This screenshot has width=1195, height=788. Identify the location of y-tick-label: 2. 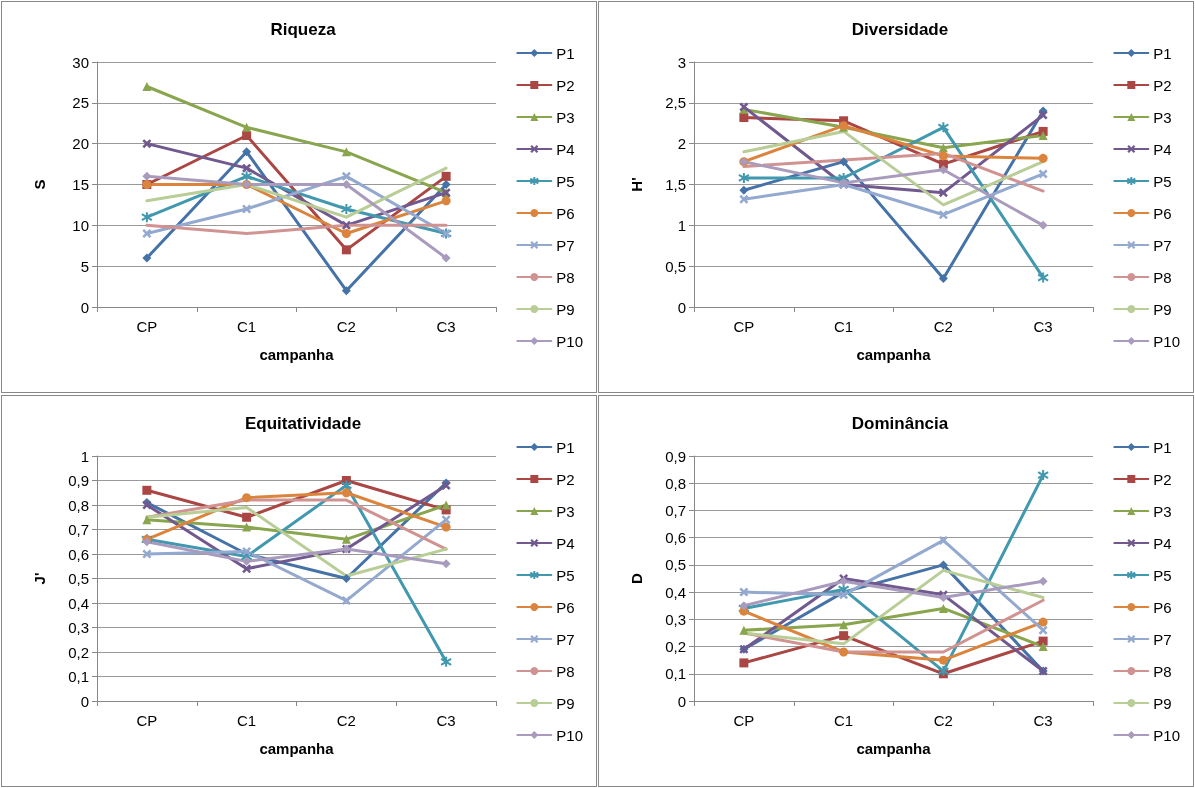
(681, 144).